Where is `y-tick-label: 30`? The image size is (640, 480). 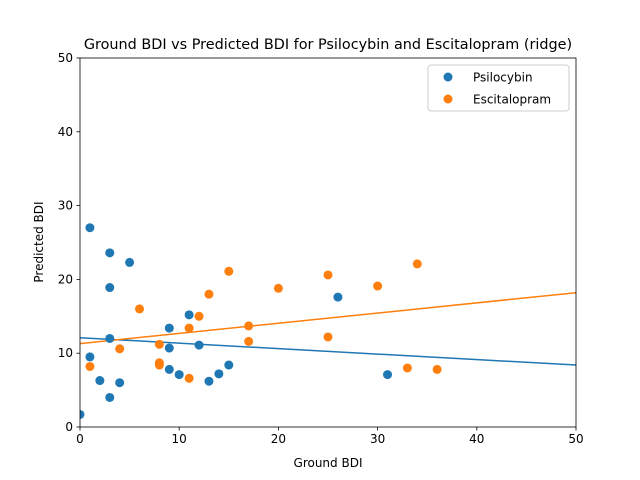 y-tick-label: 30 is located at coordinates (65, 206).